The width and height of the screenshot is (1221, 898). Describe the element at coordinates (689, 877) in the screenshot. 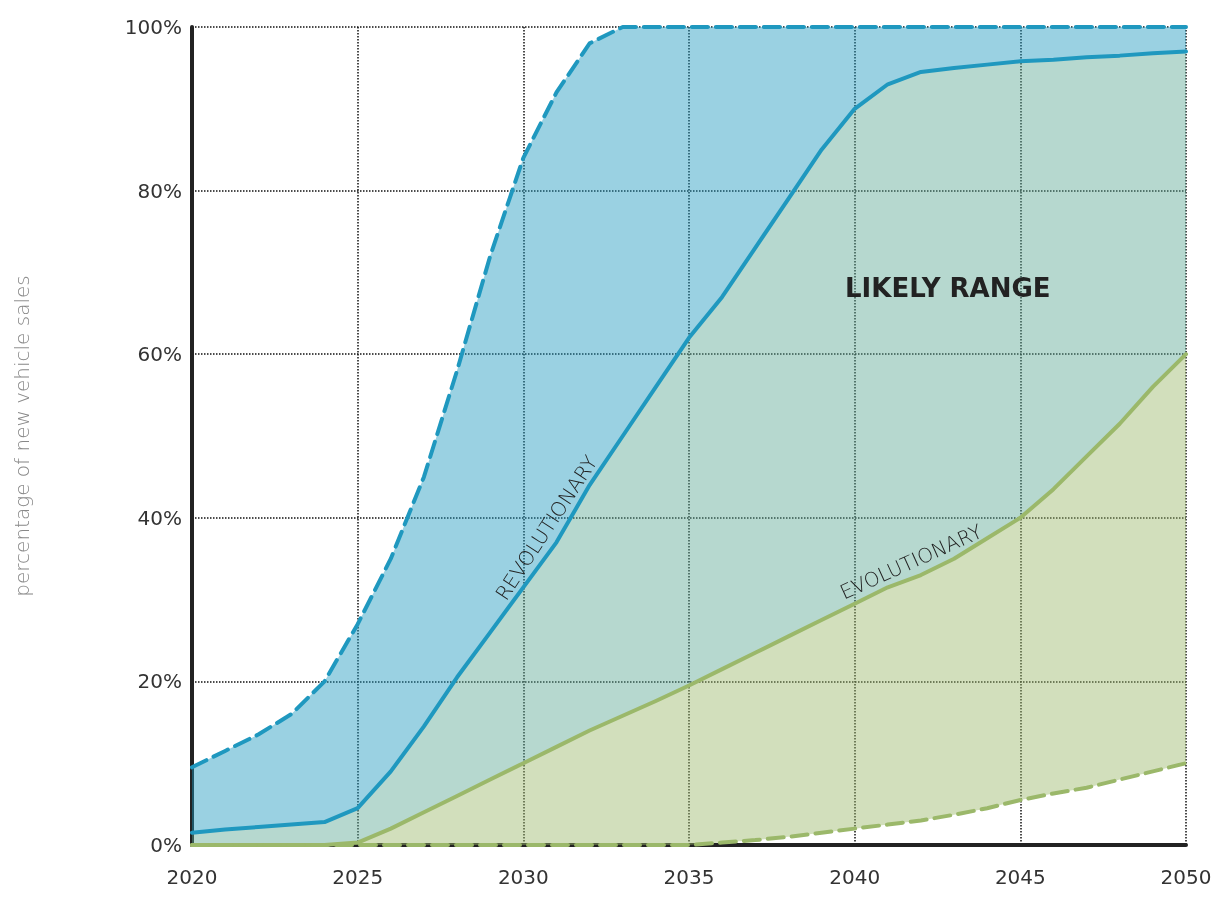

I see `x-tick-label: 2035` at that location.